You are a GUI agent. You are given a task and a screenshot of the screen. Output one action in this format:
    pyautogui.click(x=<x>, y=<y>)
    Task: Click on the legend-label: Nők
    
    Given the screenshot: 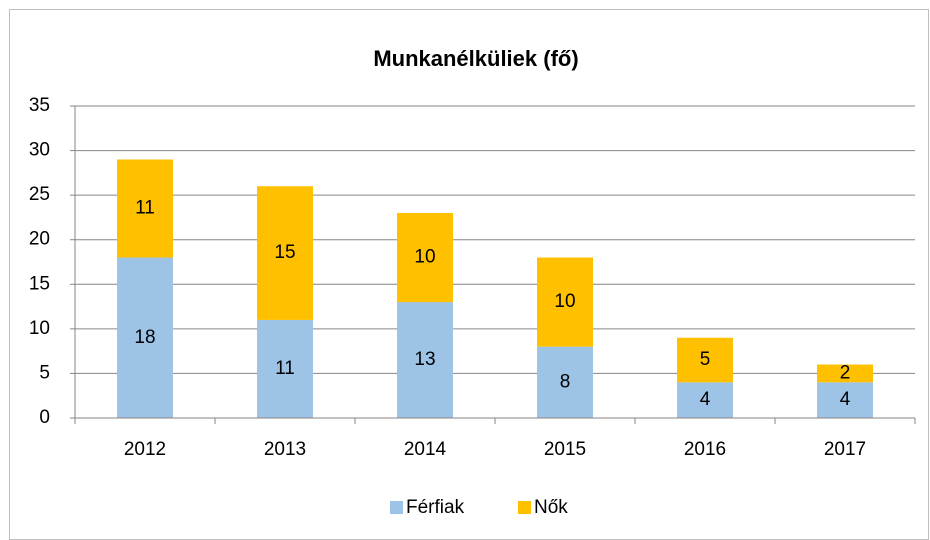 What is the action you would take?
    pyautogui.click(x=551, y=507)
    